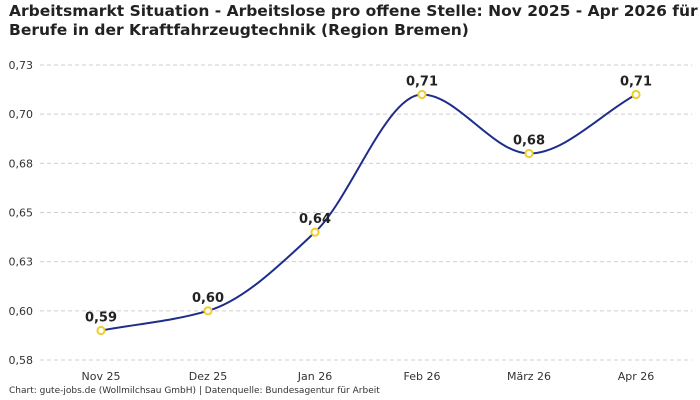  I want to click on data-label: 0,59, so click(101, 318).